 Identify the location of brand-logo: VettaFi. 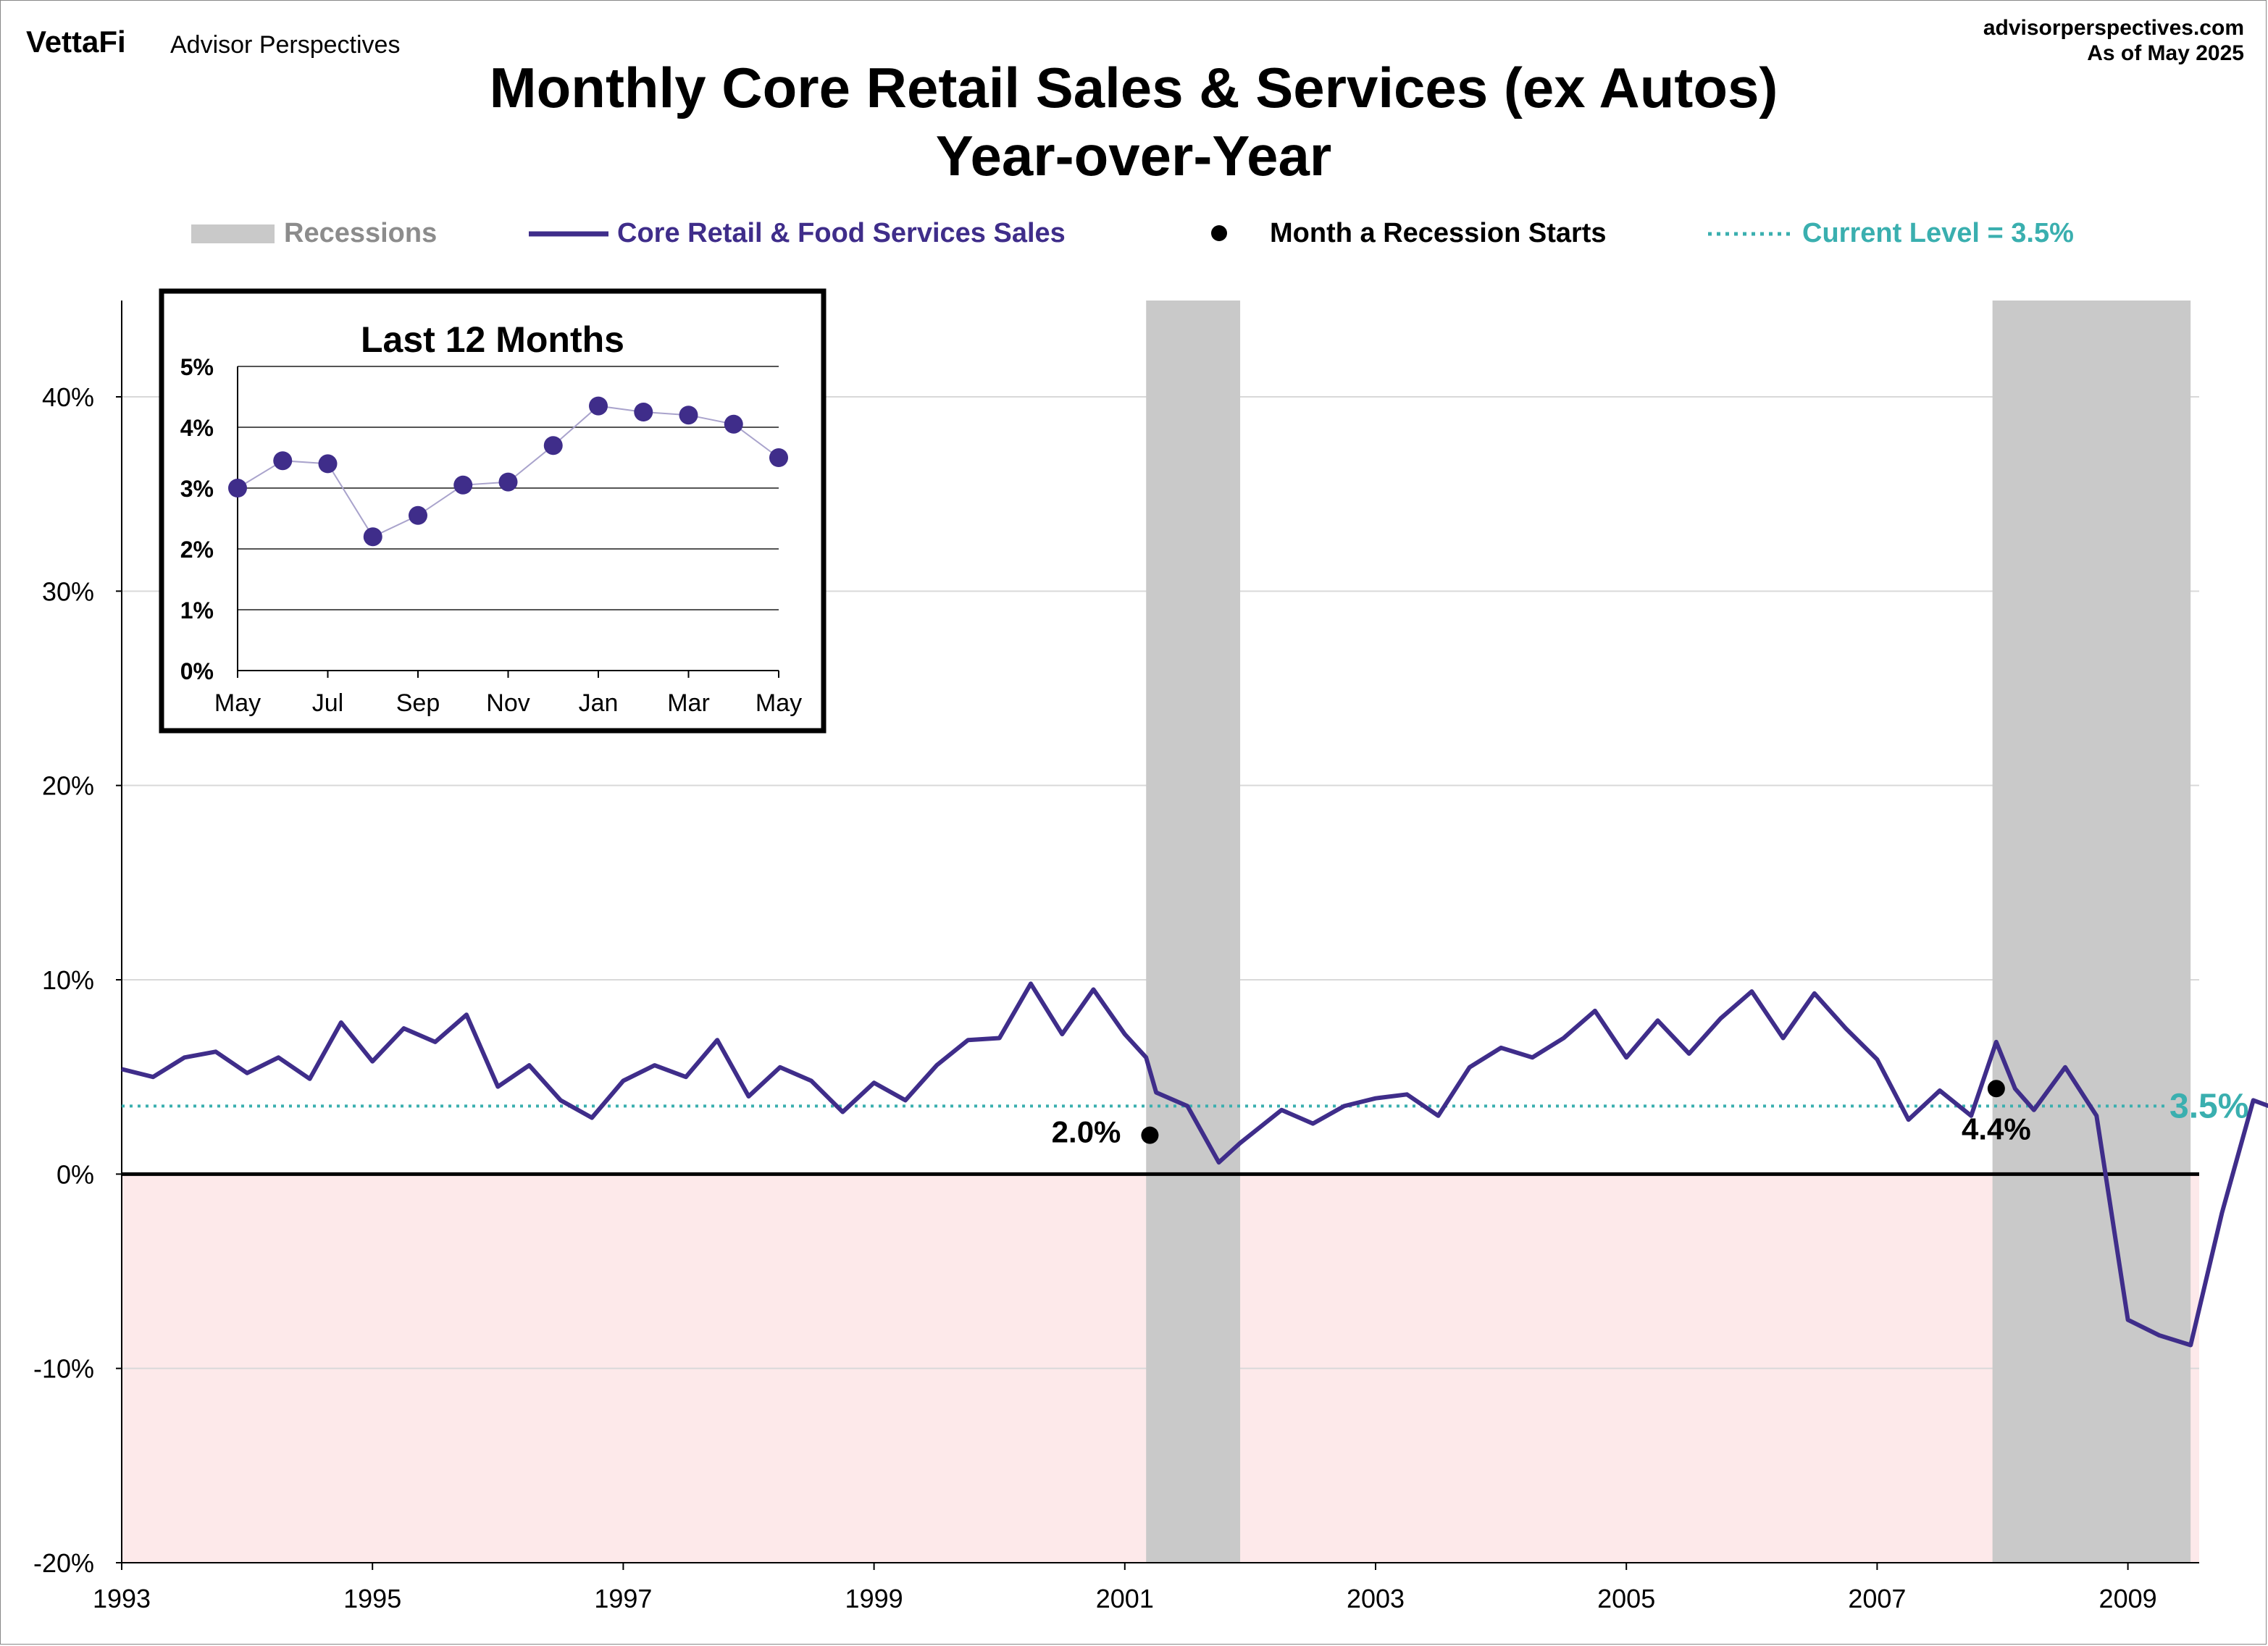
(76, 42).